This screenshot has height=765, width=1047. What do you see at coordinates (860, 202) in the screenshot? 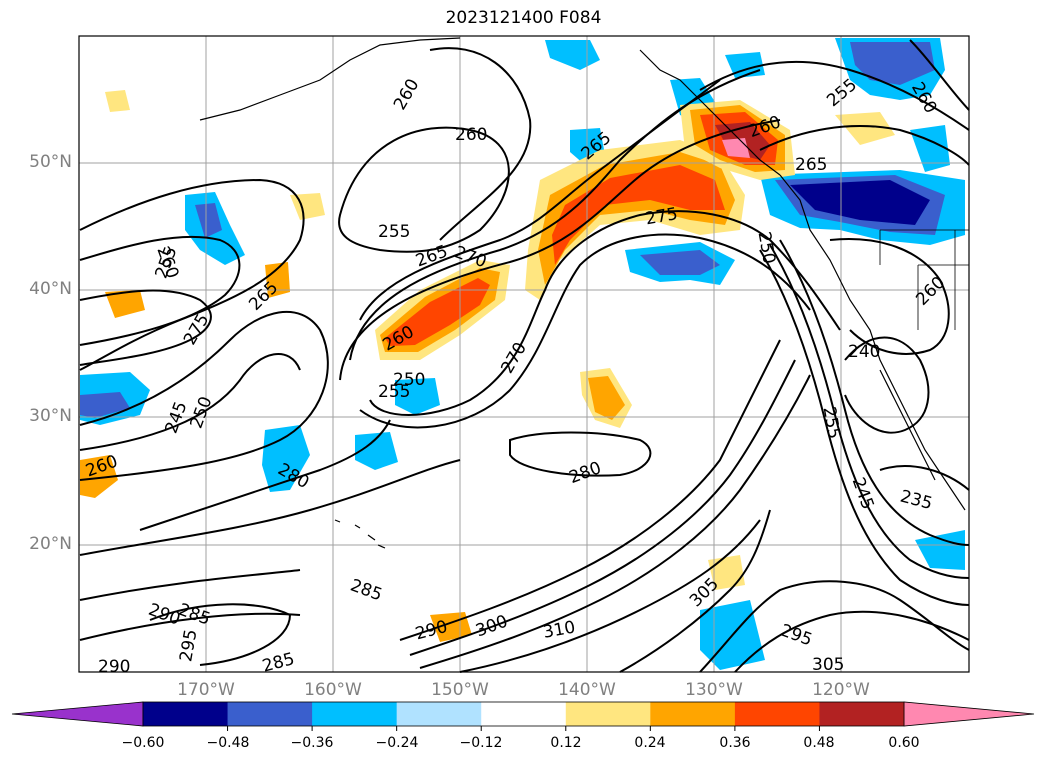
I see `shade-navy-patch` at bounding box center [860, 202].